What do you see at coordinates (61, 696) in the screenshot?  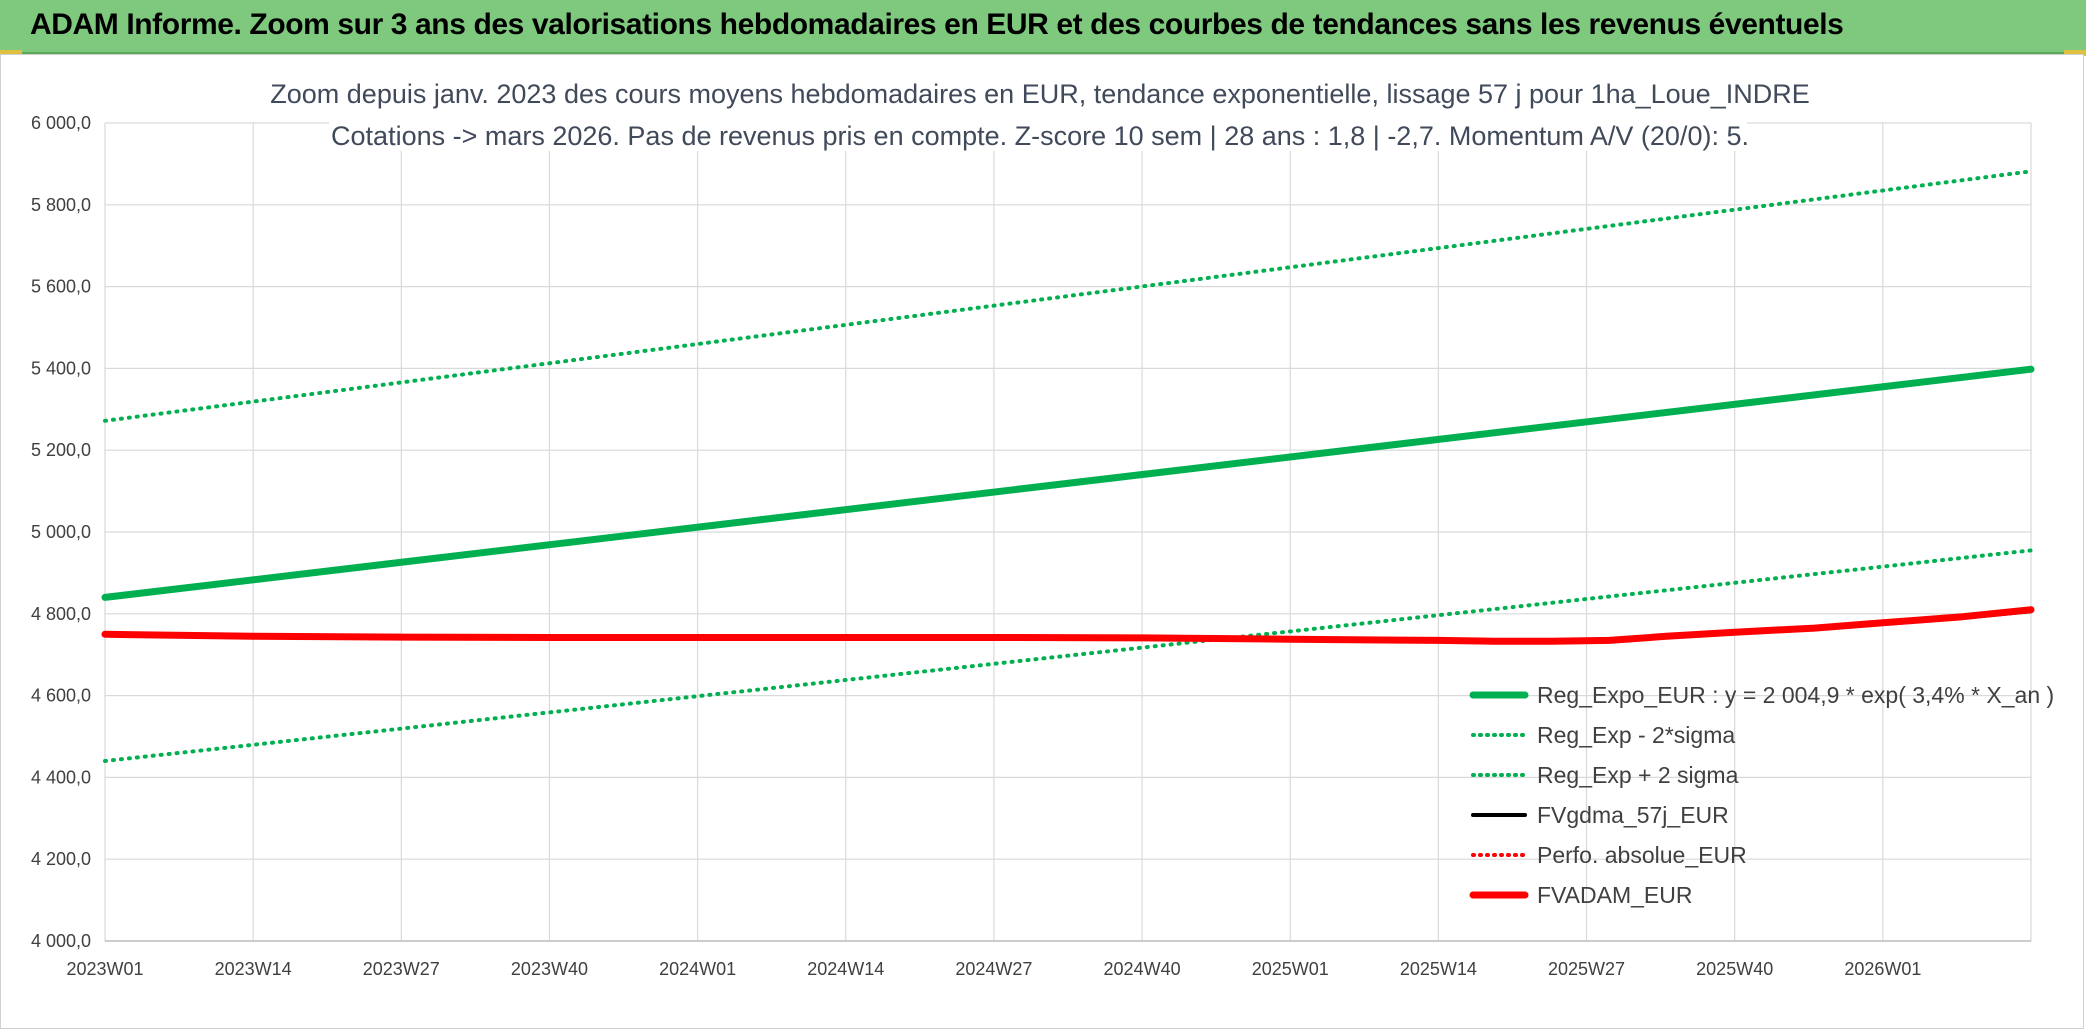 I see `y-tick-label: 4 600,0` at bounding box center [61, 696].